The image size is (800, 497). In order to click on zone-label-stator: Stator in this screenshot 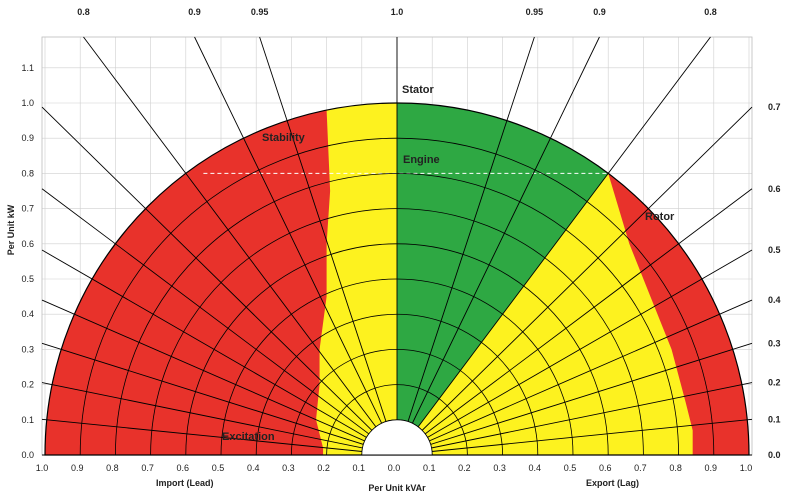, I will do `click(418, 90)`.